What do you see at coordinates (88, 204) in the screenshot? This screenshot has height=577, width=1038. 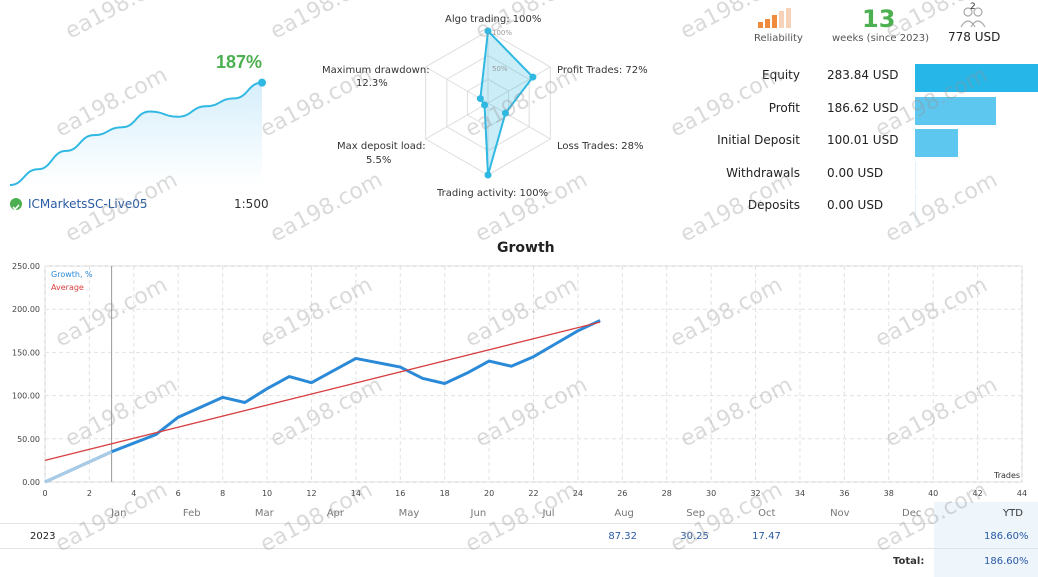 I see `account-server: ICMarketsSC-Live05` at bounding box center [88, 204].